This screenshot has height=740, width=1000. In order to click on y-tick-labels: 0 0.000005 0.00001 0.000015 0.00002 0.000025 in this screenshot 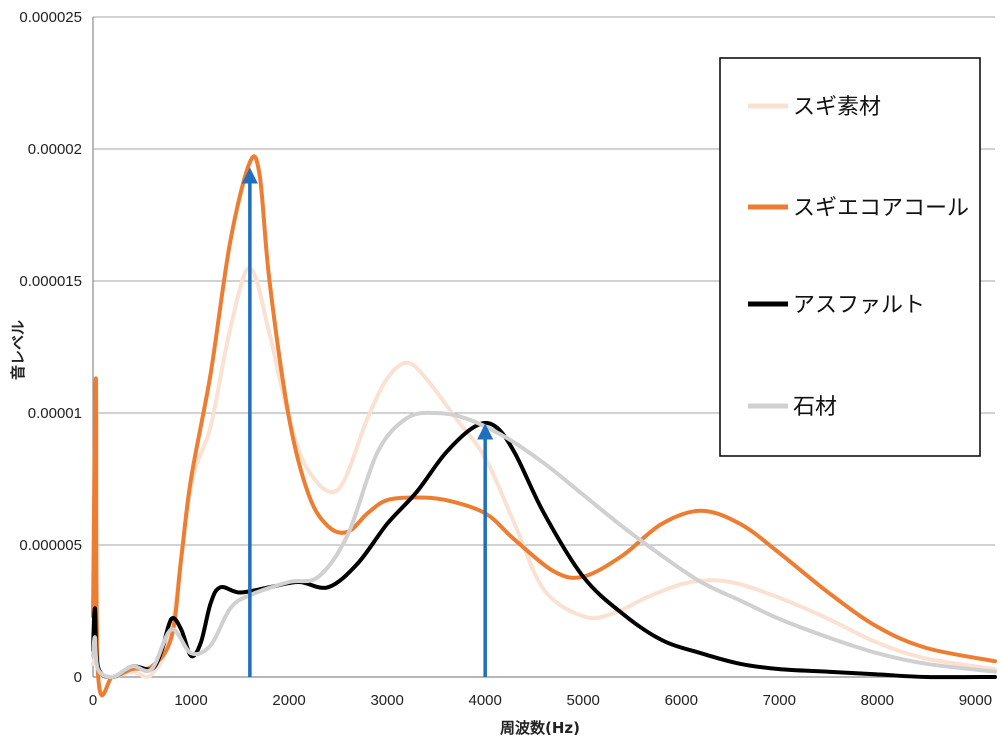, I will do `click(50, 347)`.